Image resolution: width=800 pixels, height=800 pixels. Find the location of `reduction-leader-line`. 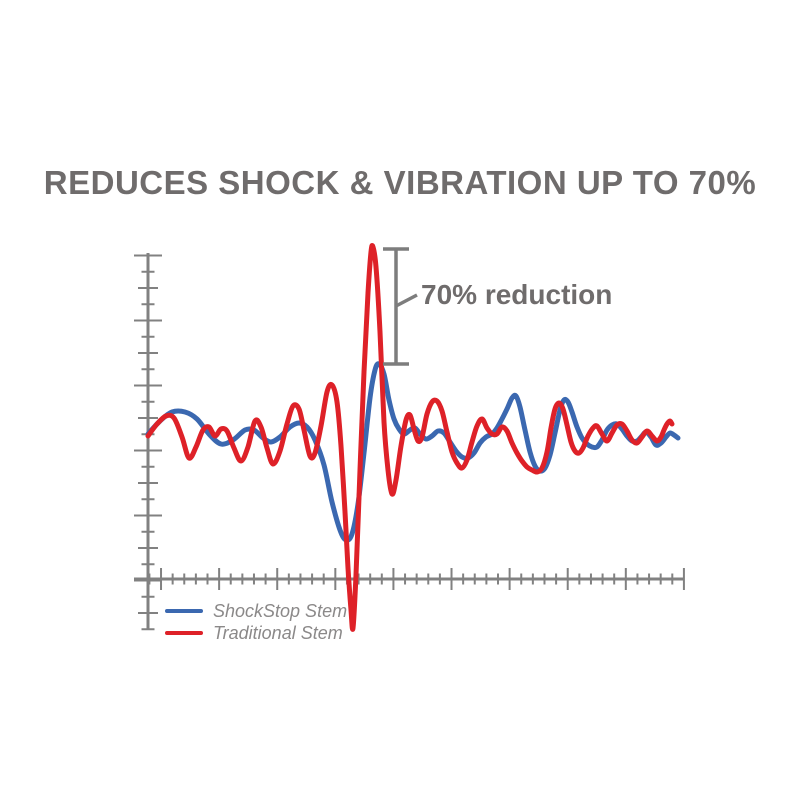

reduction-leader-line is located at coordinates (406, 300).